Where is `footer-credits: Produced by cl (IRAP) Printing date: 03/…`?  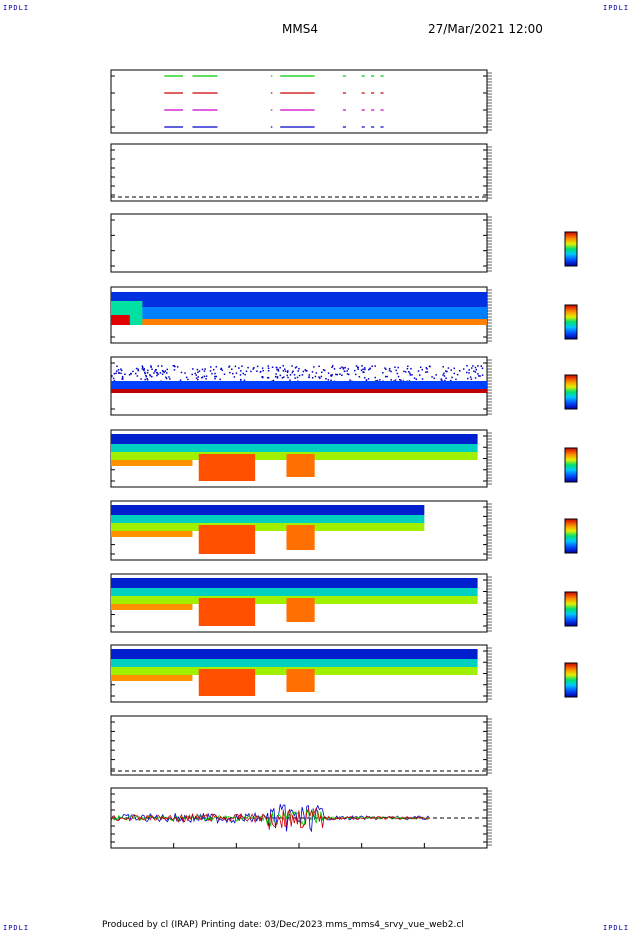
footer-credits: Produced by cl (IRAP) Printing date: 03/… is located at coordinates (283, 925).